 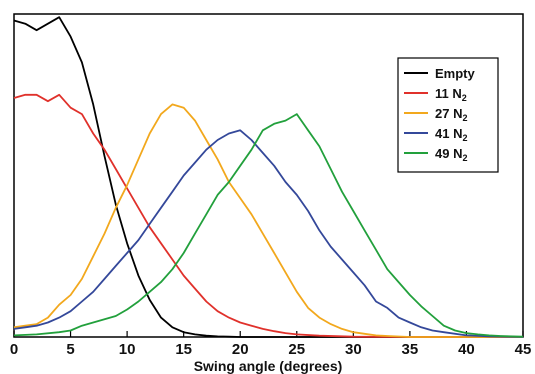 I want to click on legend-label-1: 11 N2, so click(x=451, y=94).